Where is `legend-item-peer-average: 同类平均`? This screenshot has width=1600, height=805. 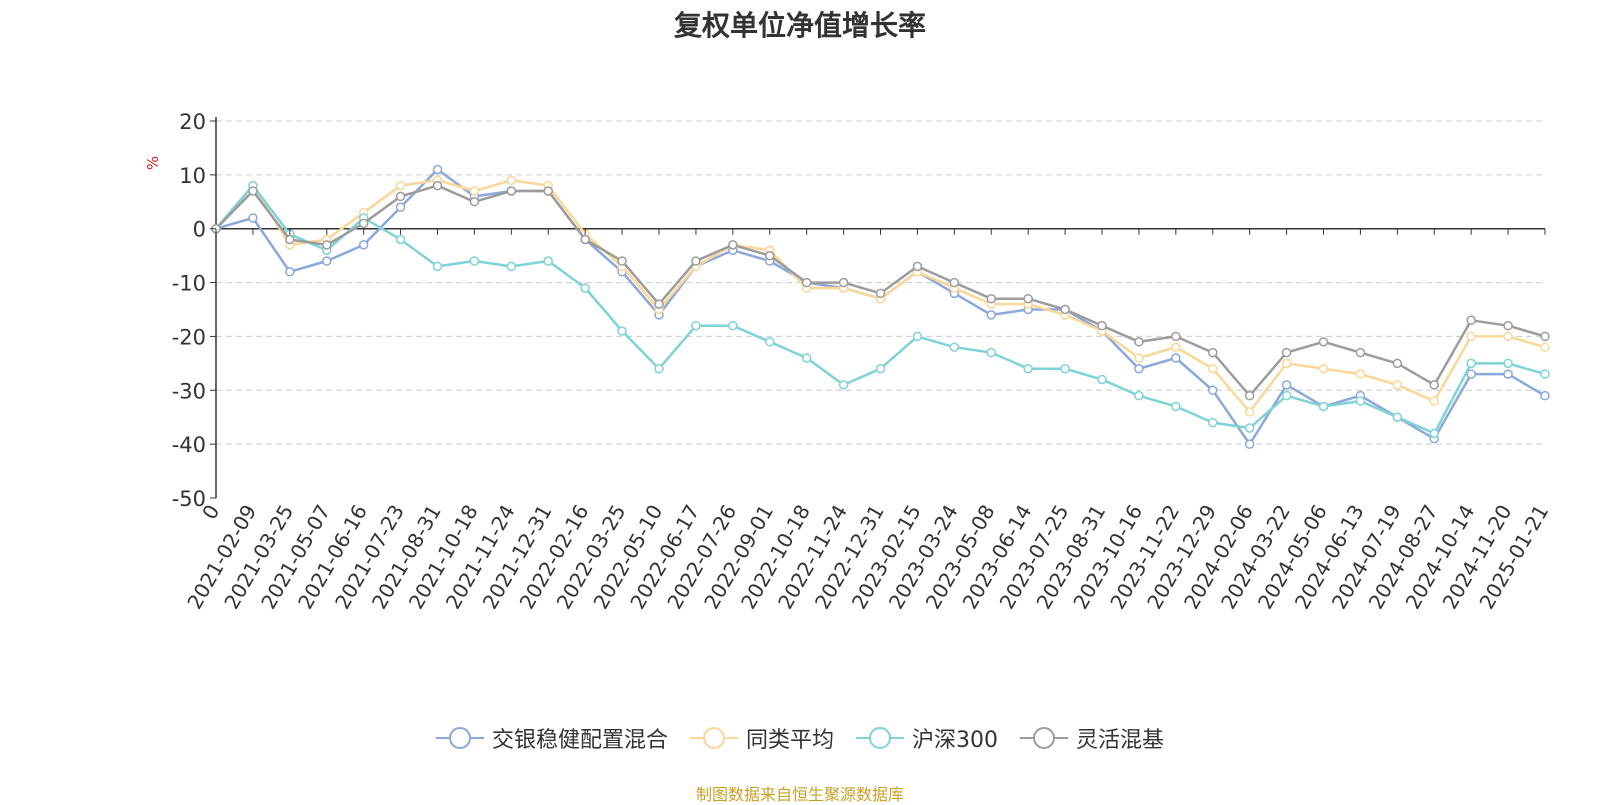
legend-item-peer-average: 同类平均 is located at coordinates (761, 738).